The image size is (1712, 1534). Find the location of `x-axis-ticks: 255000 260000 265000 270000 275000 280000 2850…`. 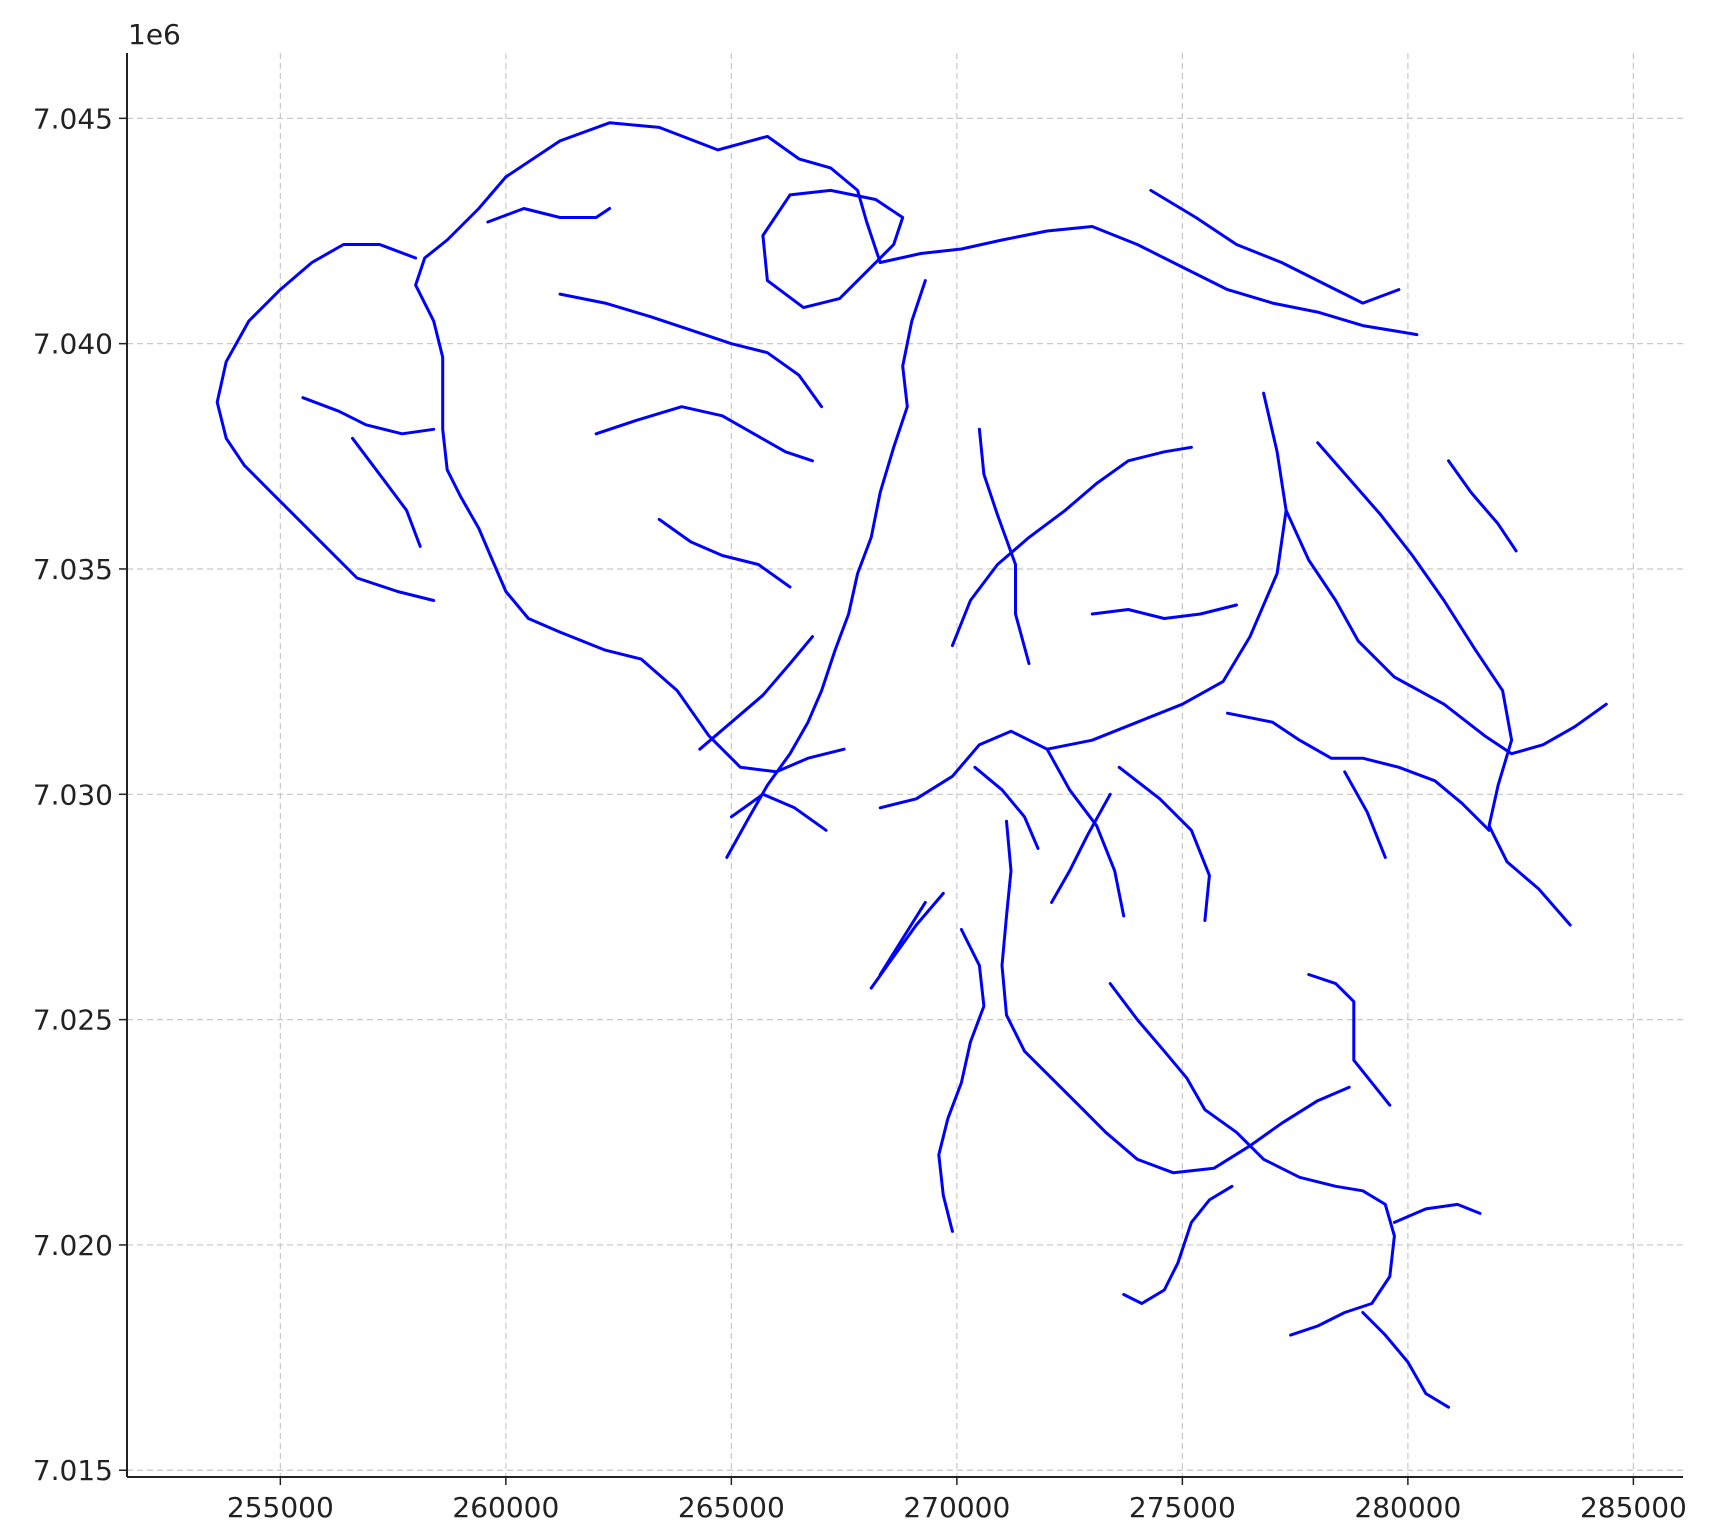

x-axis-ticks: 255000 260000 265000 270000 275000 280000 2850… is located at coordinates (957, 1500).